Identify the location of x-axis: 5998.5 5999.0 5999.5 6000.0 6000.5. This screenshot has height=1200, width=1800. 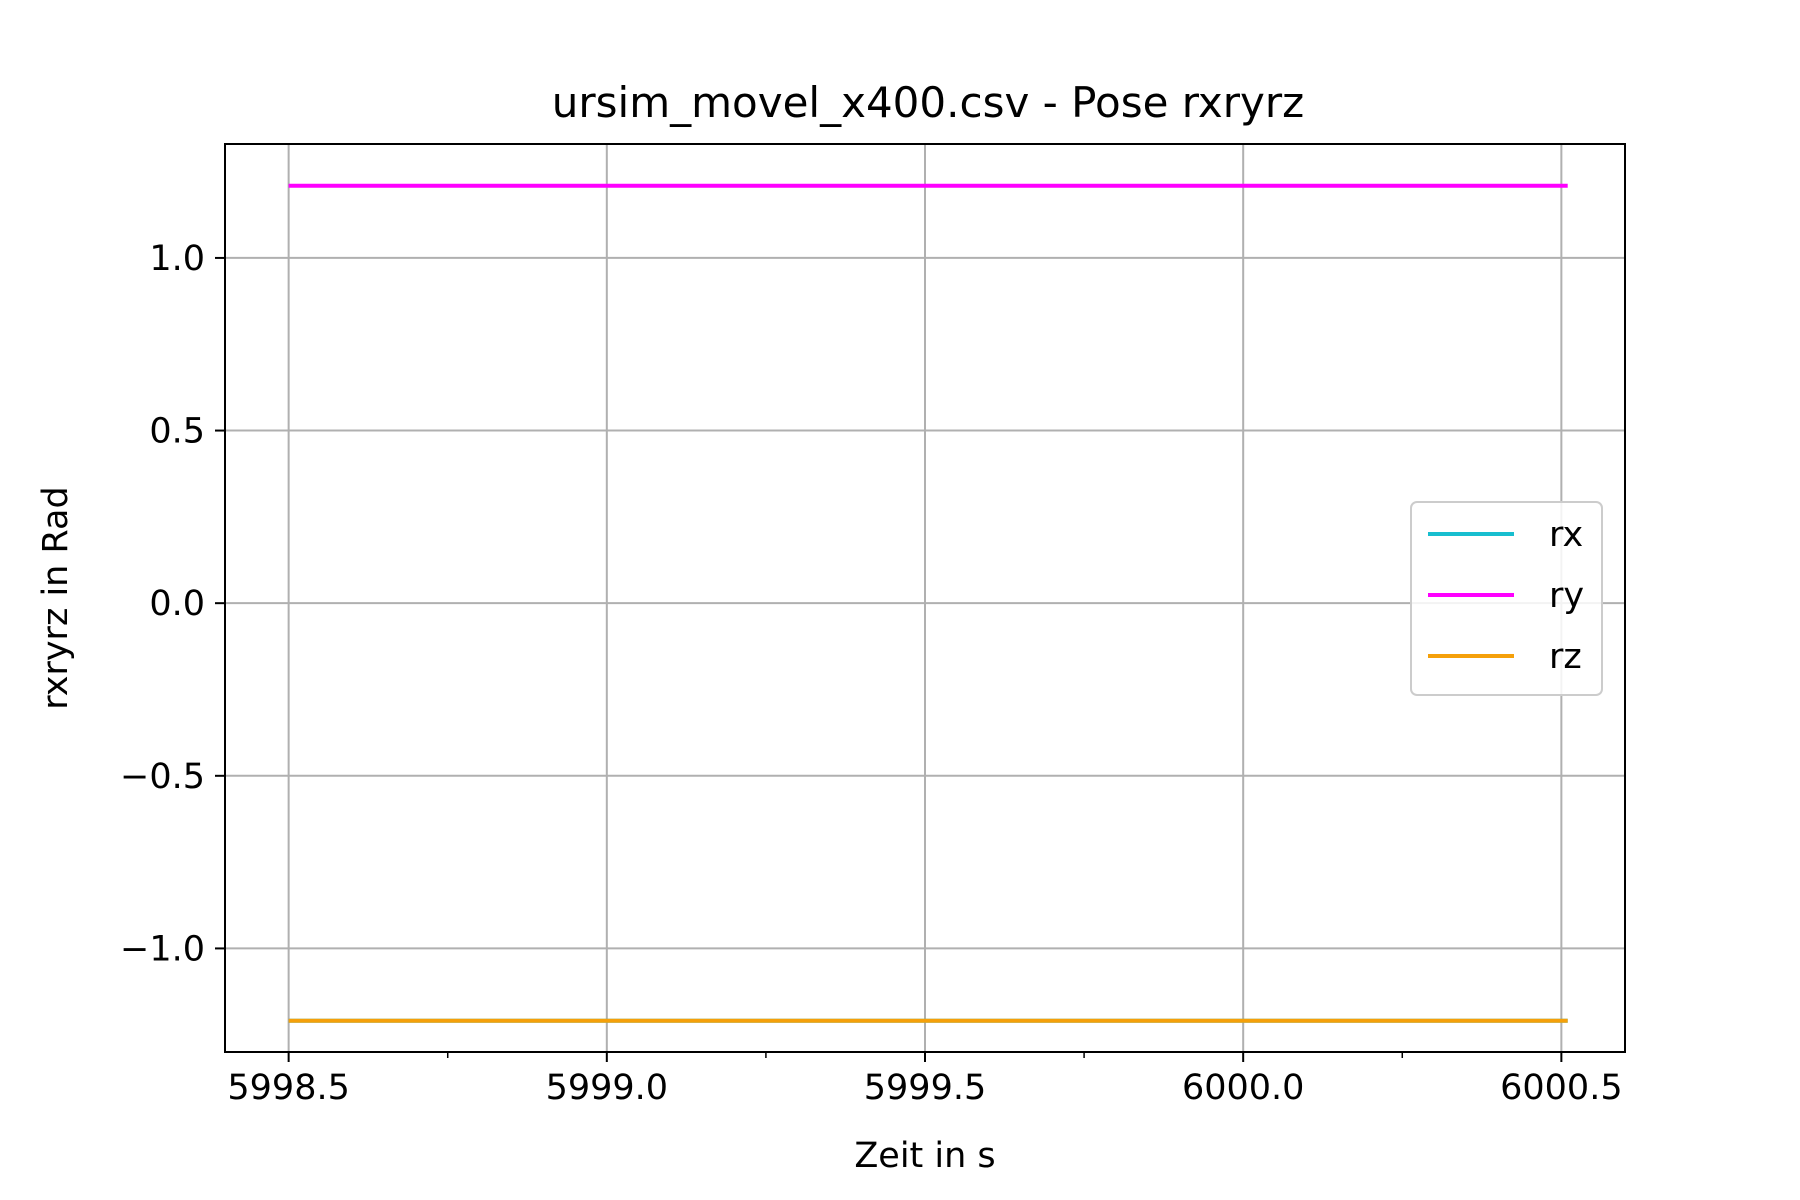
(925, 1080).